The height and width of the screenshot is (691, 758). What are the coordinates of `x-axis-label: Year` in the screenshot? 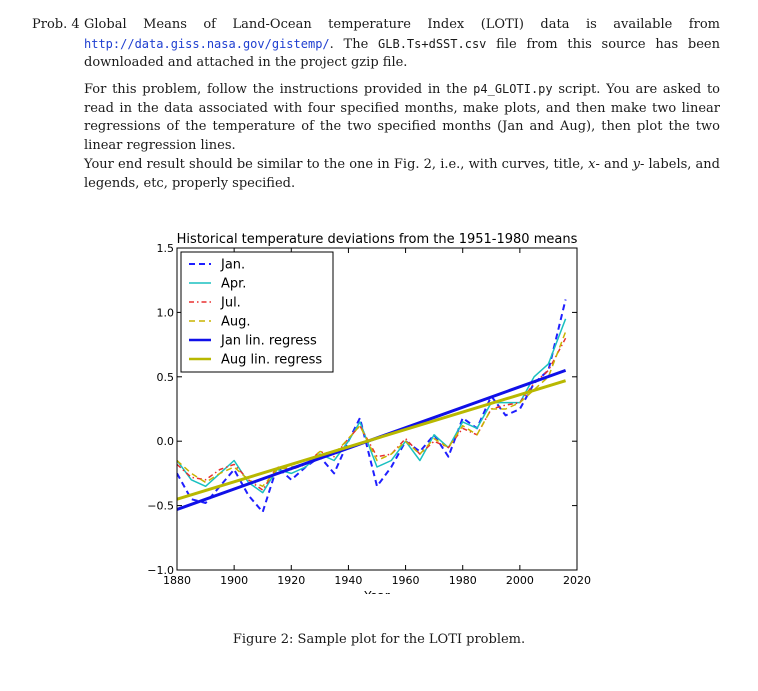 It's located at (376, 591).